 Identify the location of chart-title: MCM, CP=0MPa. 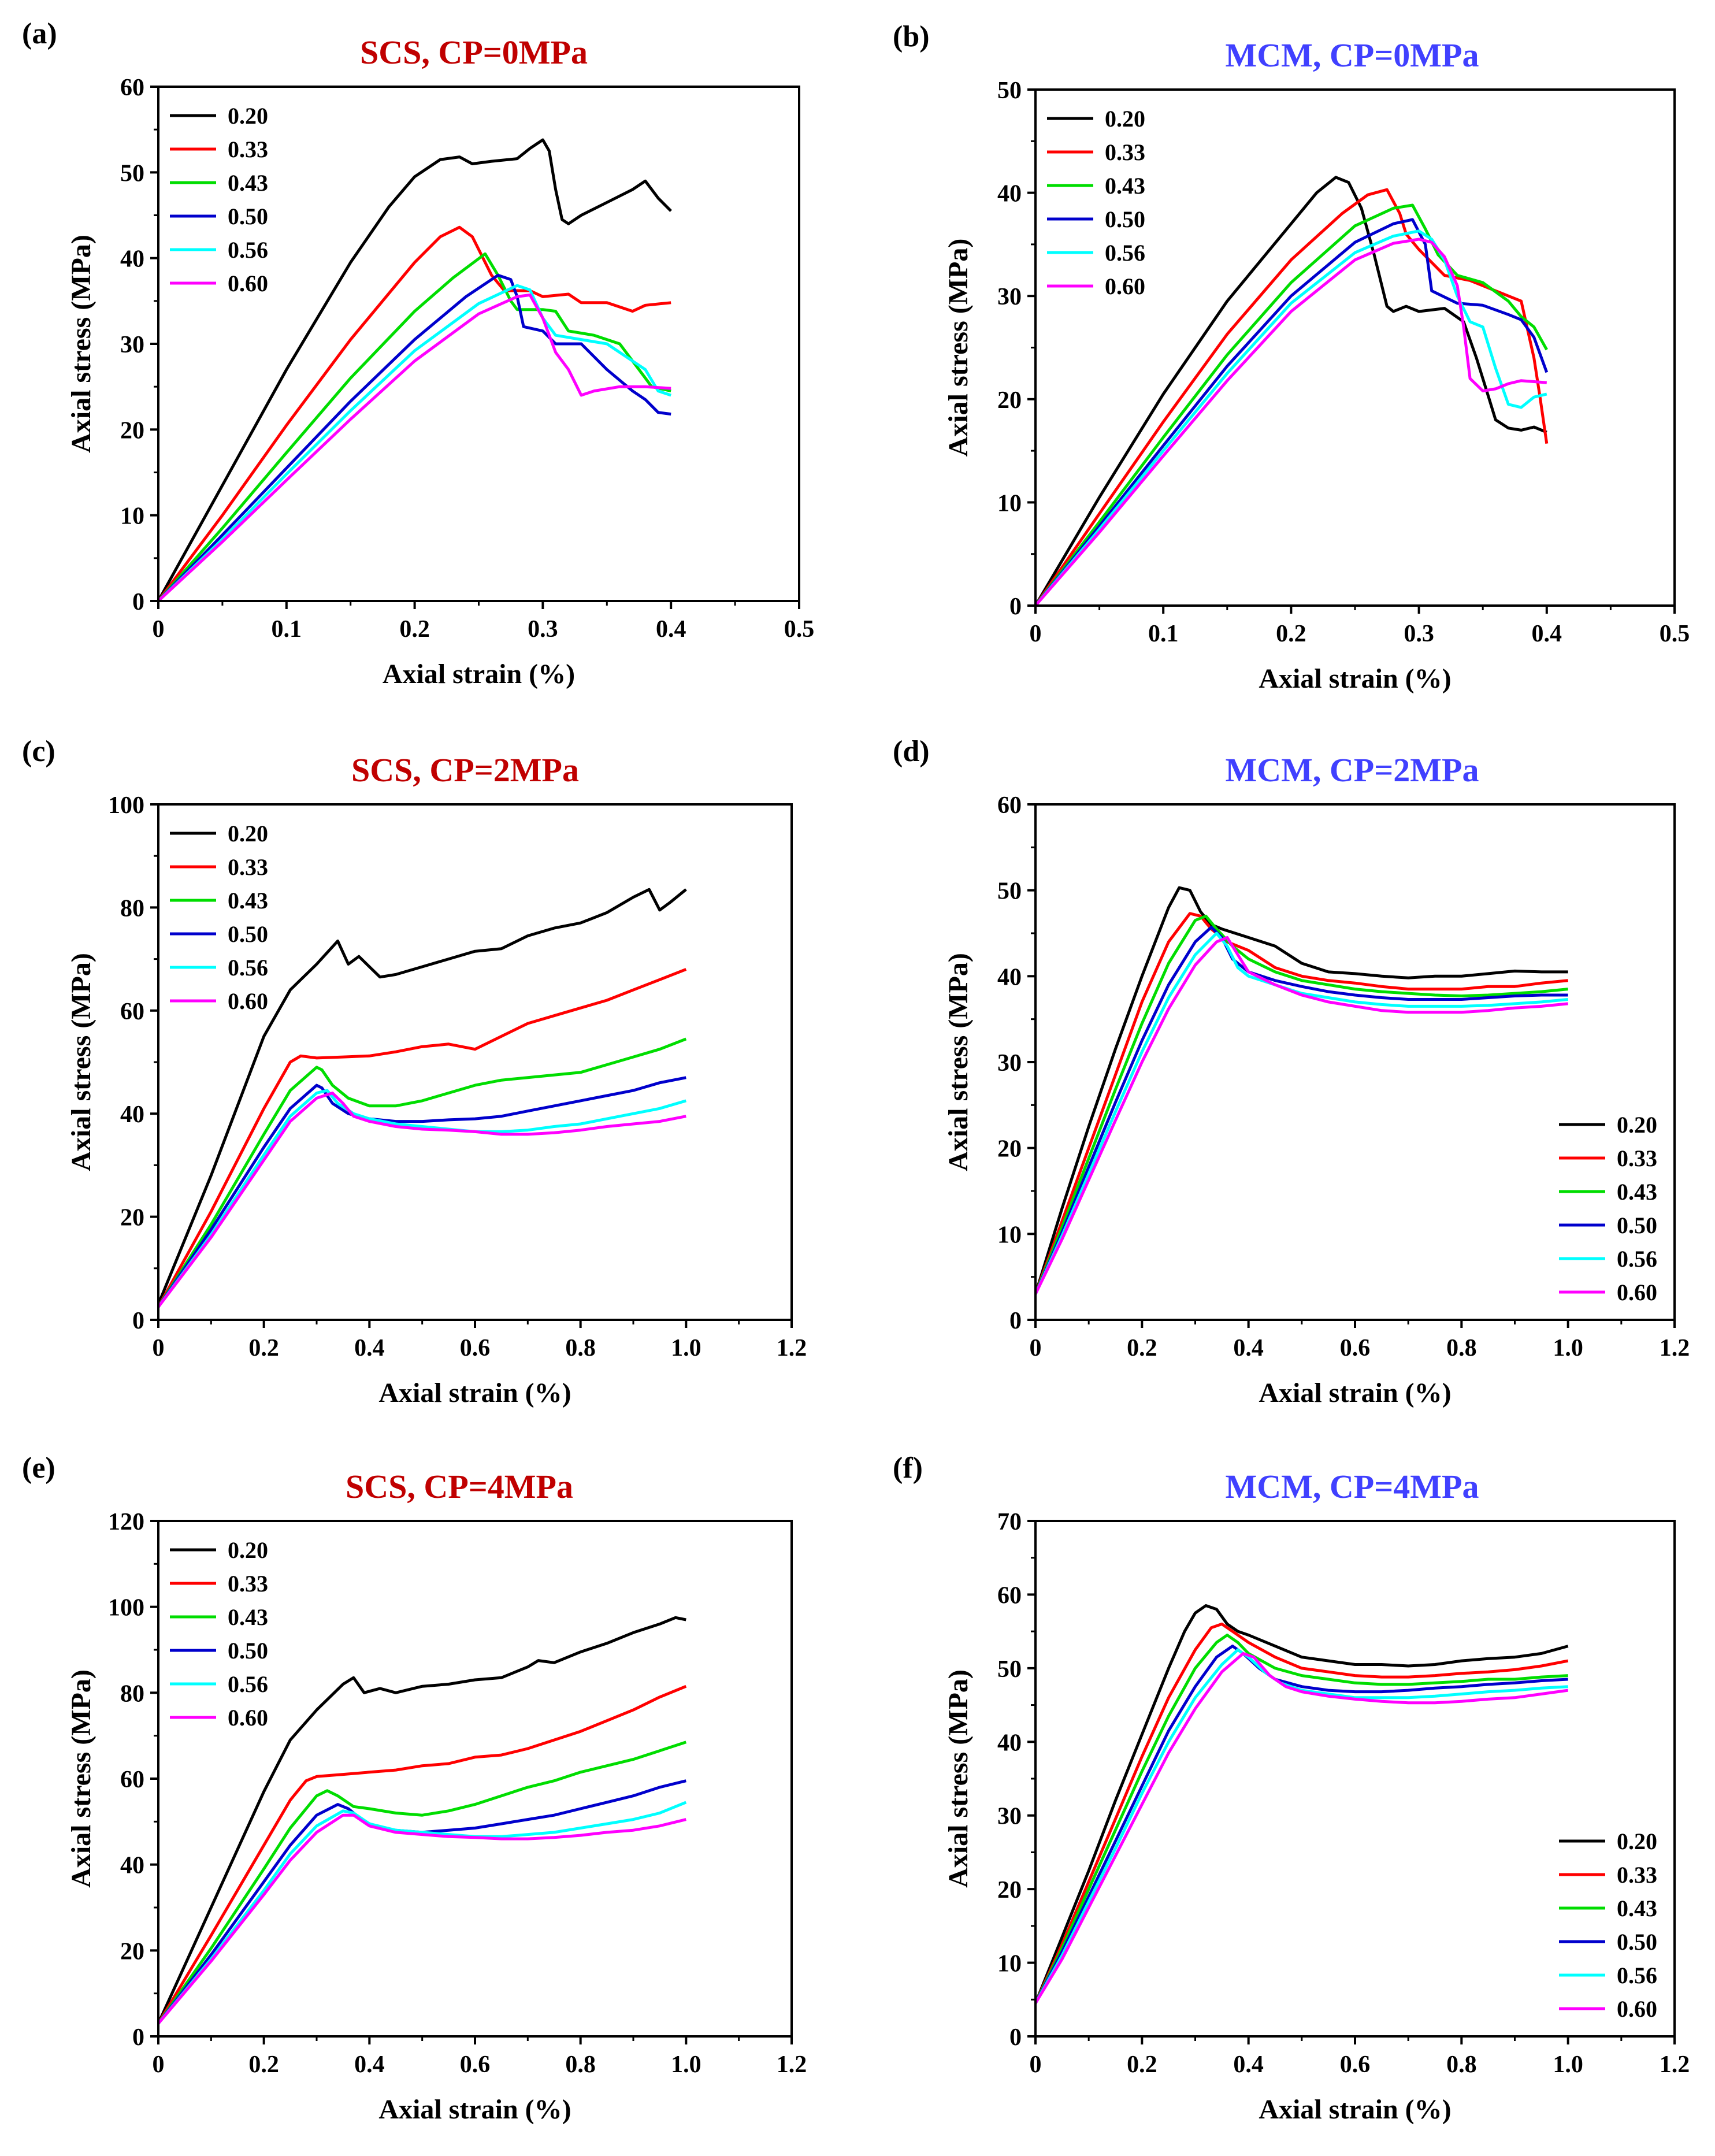
(1353, 55).